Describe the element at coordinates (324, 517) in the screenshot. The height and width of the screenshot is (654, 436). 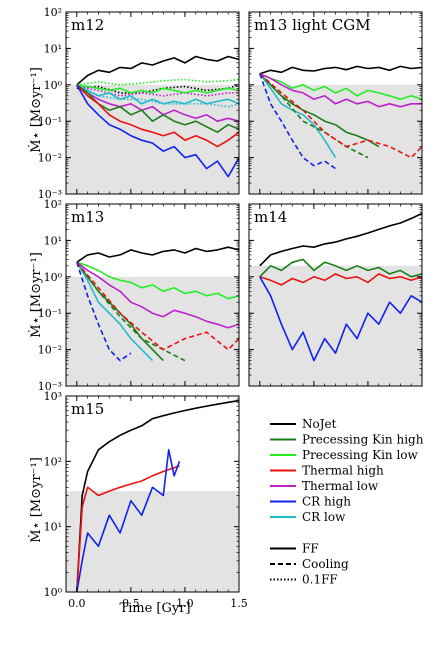
I see `legend-entry: CR low` at that location.